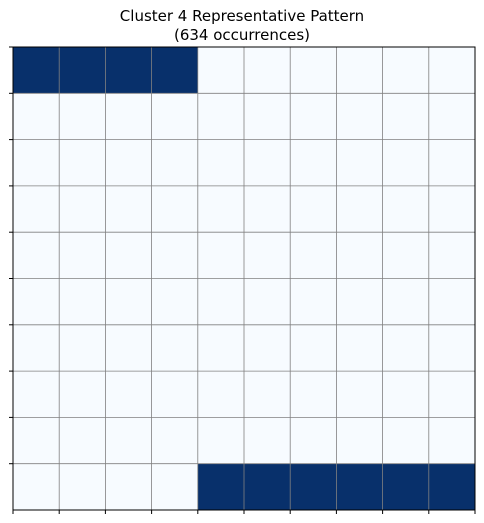  Describe the element at coordinates (128, 209) in the screenshot. I see `heatmap-cell-r3-c2` at that location.